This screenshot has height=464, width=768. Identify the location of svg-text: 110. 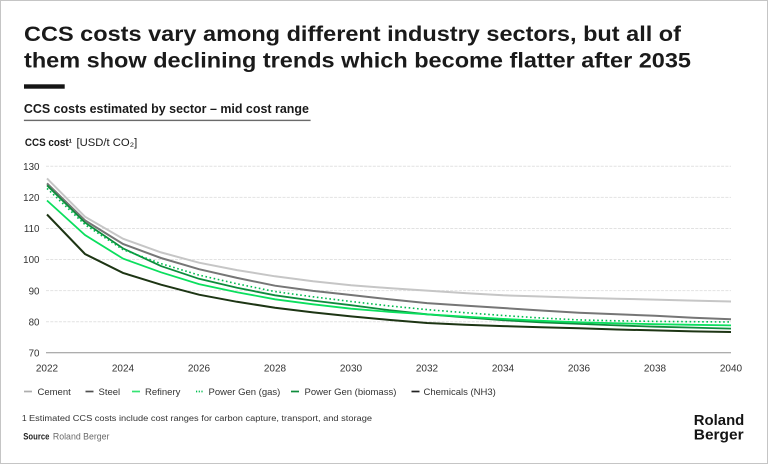
(32, 229).